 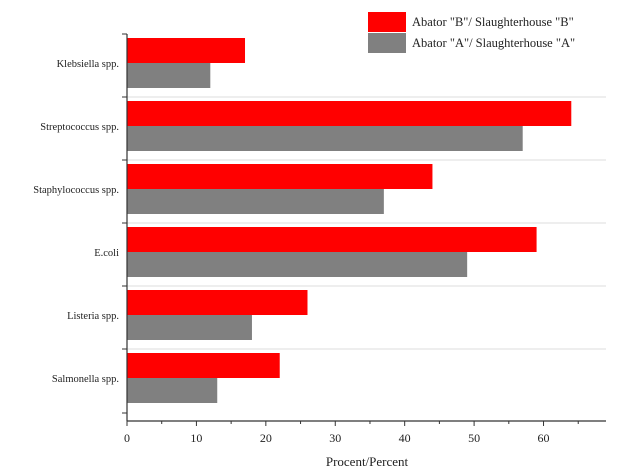 What do you see at coordinates (335, 438) in the screenshot?
I see `x-tick-label: 30` at bounding box center [335, 438].